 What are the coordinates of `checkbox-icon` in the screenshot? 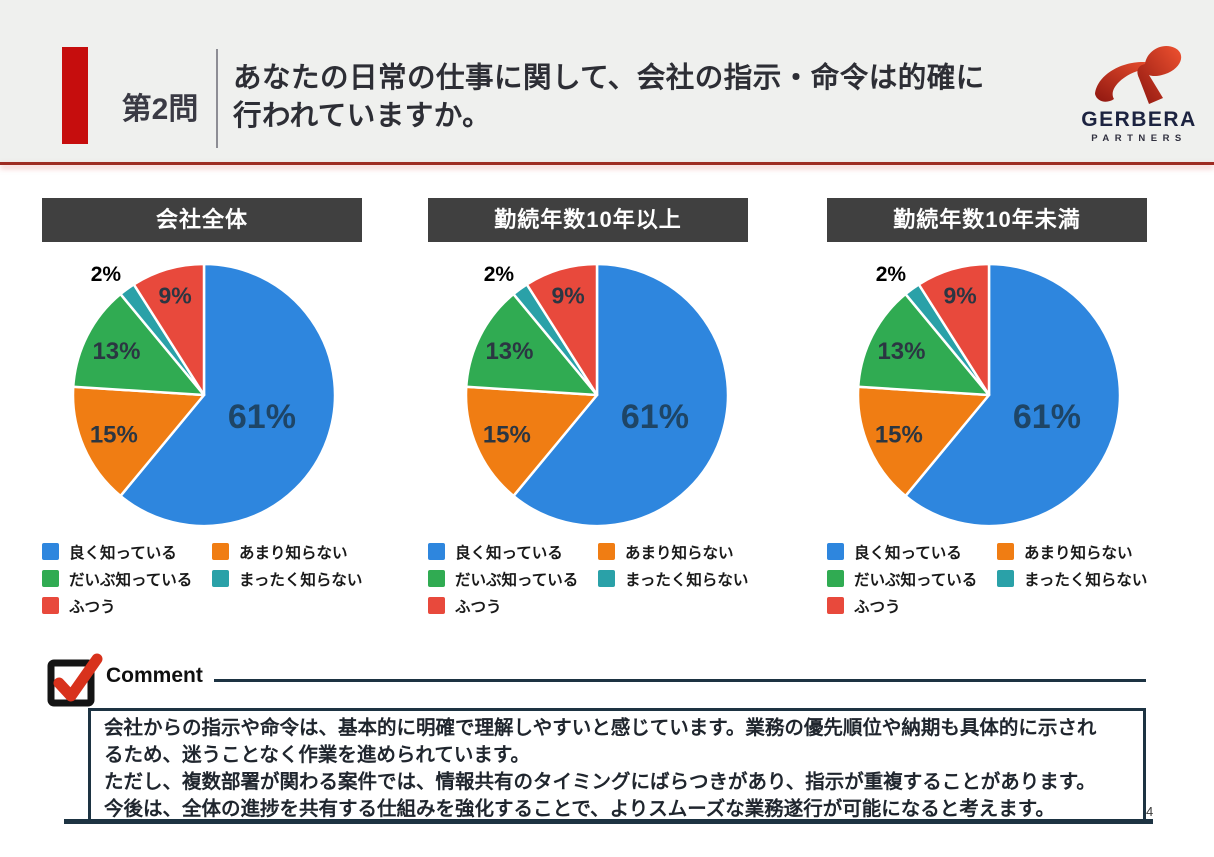 It's located at (75, 680).